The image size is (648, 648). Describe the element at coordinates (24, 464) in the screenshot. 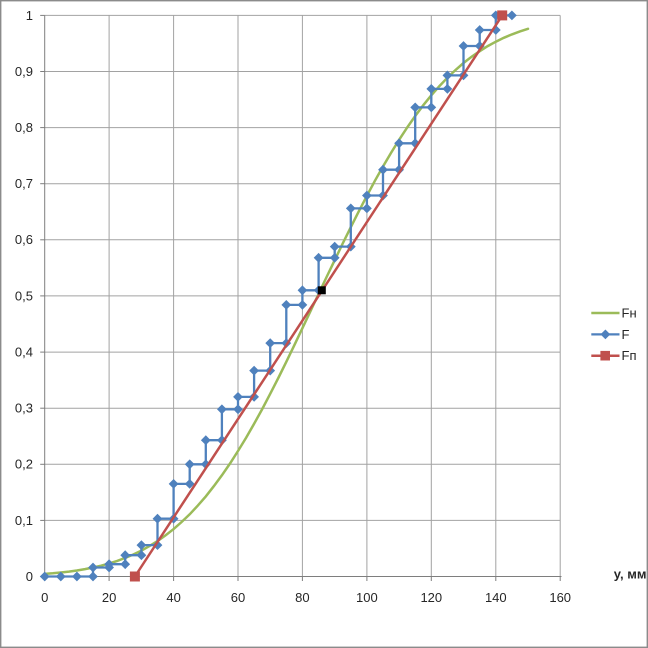

I see `svg-text: 0,2` at that location.